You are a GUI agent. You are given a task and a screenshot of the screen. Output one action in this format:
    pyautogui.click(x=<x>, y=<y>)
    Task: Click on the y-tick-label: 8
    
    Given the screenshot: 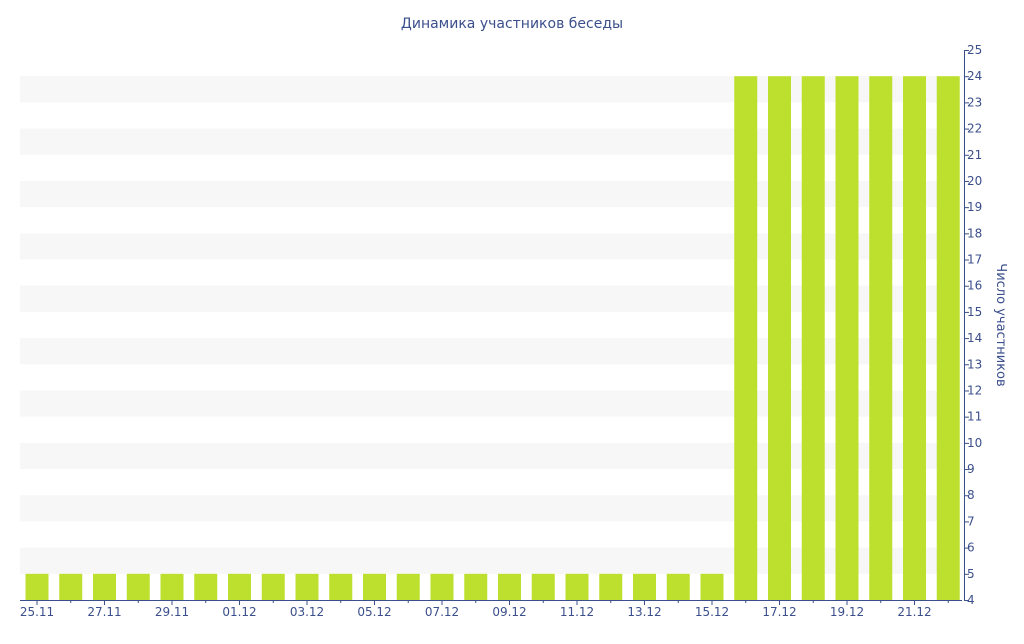 What is the action you would take?
    pyautogui.click(x=971, y=495)
    